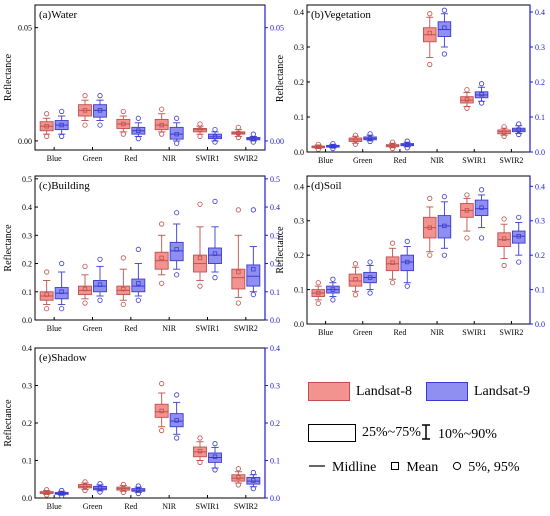  What do you see at coordinates (447, 391) in the screenshot?
I see `legend-l9-swatch` at bounding box center [447, 391].